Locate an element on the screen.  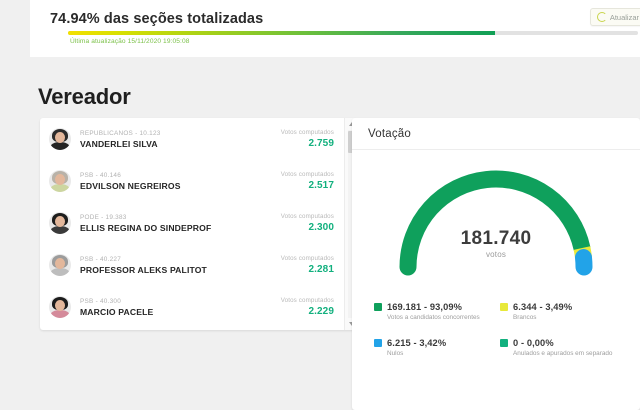
legend-item: 6.215 - 3,42% Nulos is located at coordinates (437, 348).